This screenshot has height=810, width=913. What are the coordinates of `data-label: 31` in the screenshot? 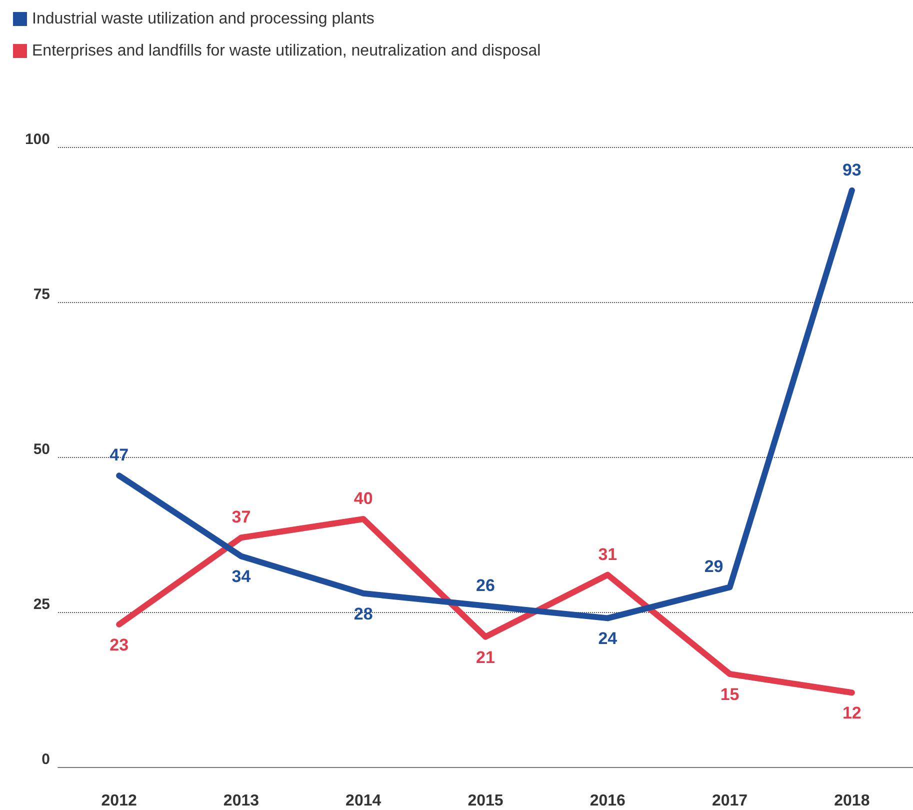 It's located at (608, 554).